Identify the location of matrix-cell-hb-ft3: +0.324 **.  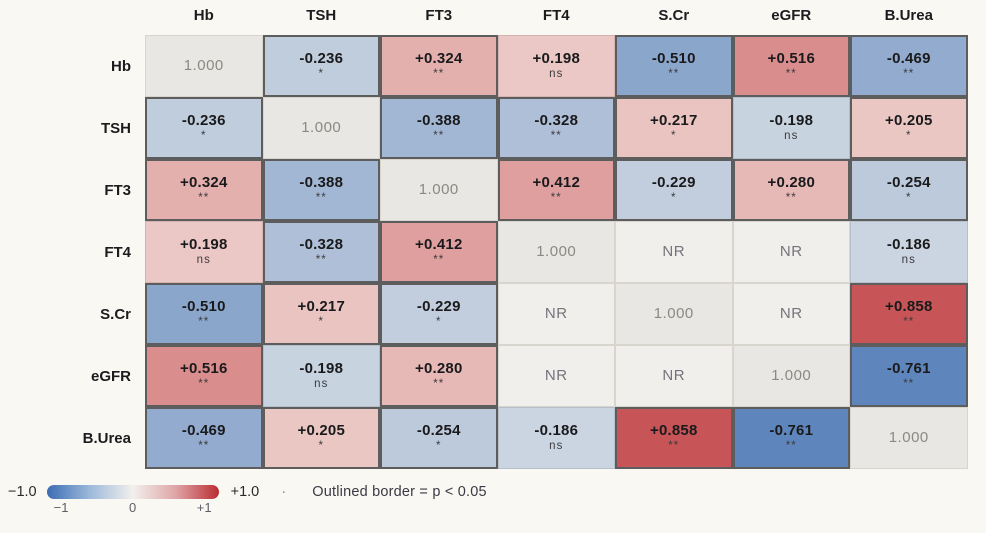
(439, 66).